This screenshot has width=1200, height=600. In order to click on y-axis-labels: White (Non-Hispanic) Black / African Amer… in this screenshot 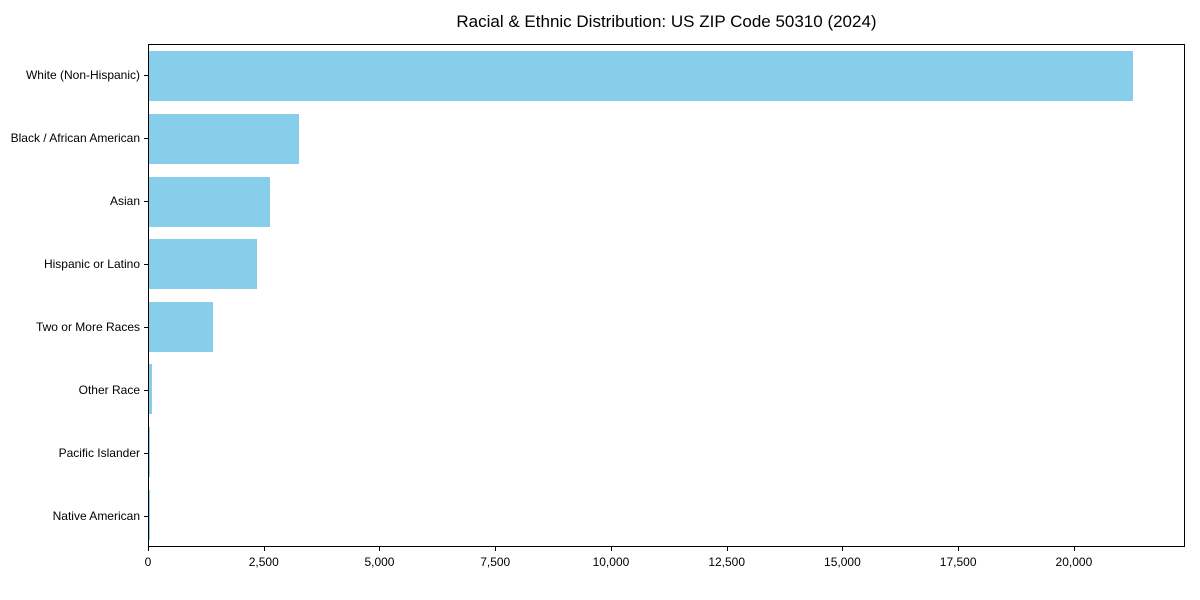, I will do `click(70, 295)`.